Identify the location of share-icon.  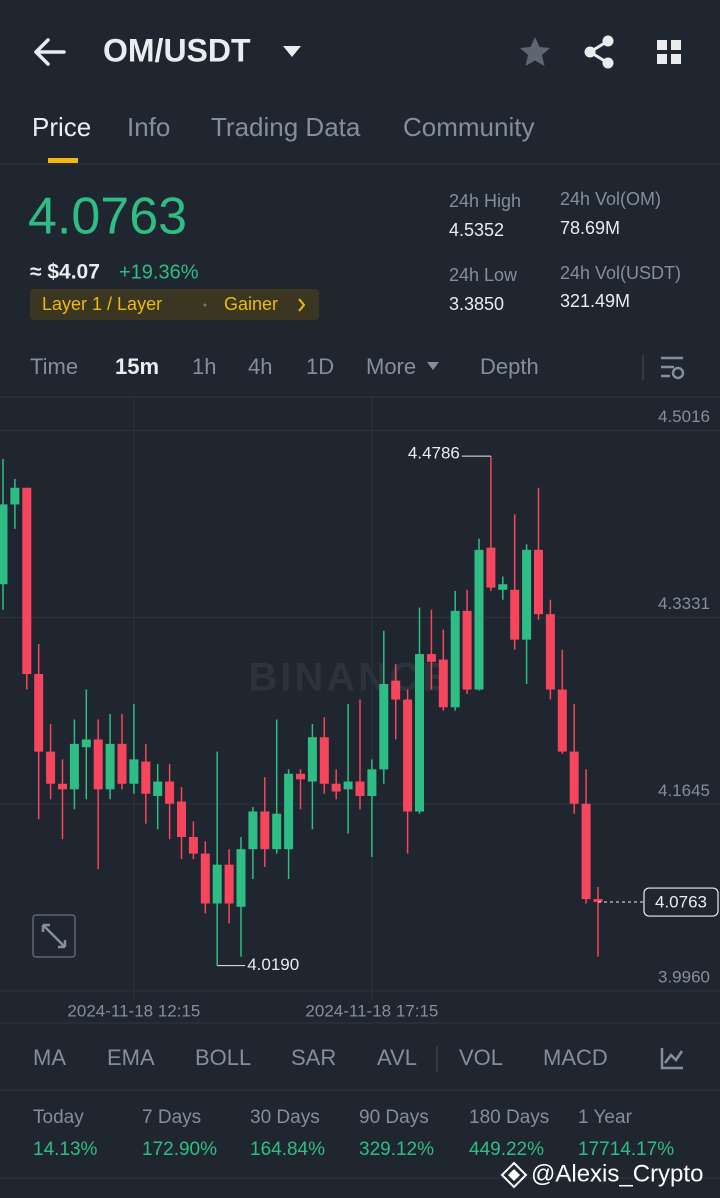
(599, 52).